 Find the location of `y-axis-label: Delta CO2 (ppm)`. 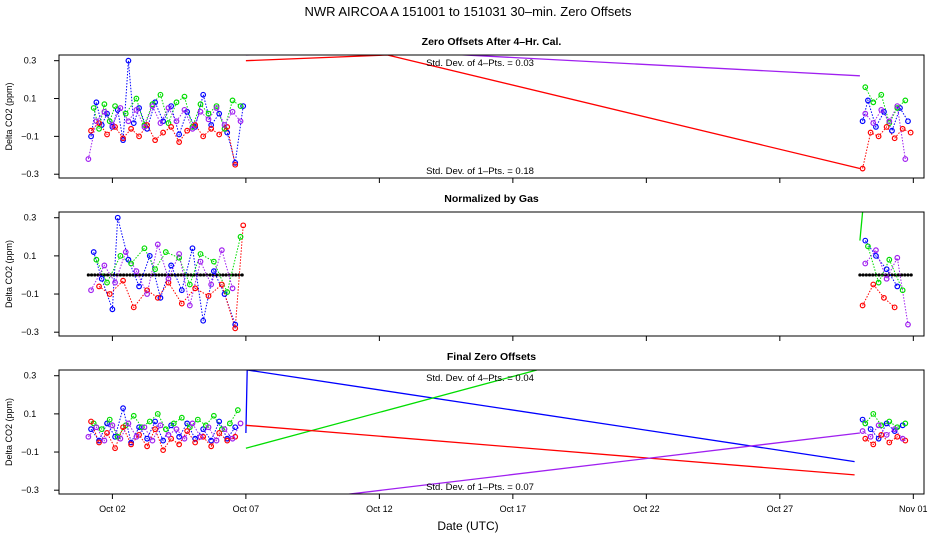

y-axis-label: Delta CO2 (ppm) is located at coordinates (9, 274).